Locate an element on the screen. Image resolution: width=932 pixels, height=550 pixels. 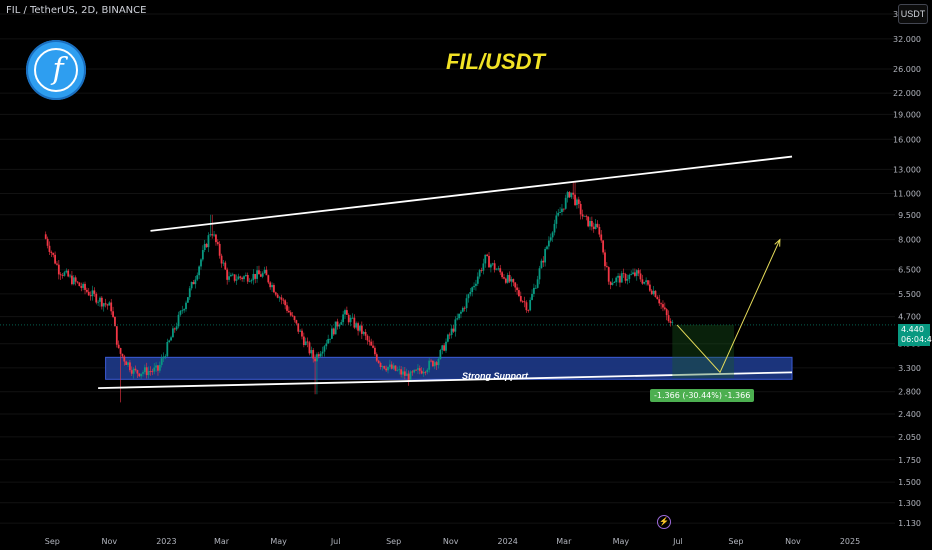
y-tick-label: 32.000 is located at coordinates (907, 39).